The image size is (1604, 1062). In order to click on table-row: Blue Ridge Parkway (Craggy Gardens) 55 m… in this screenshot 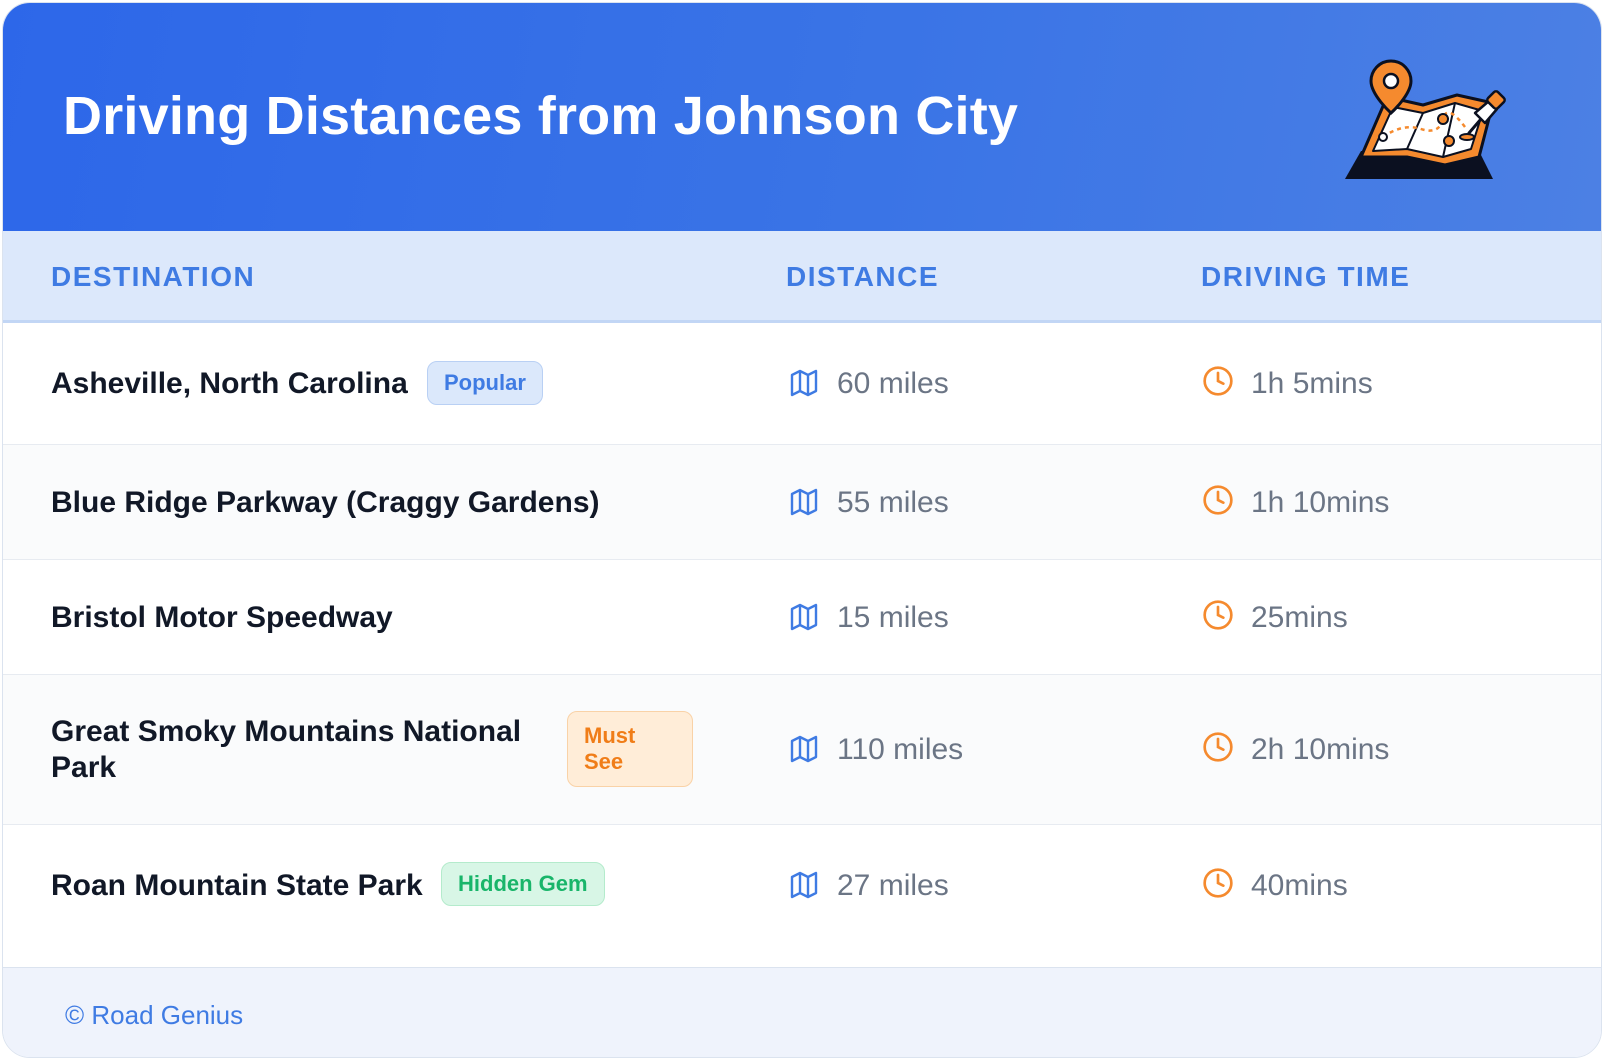, I will do `click(802, 502)`.